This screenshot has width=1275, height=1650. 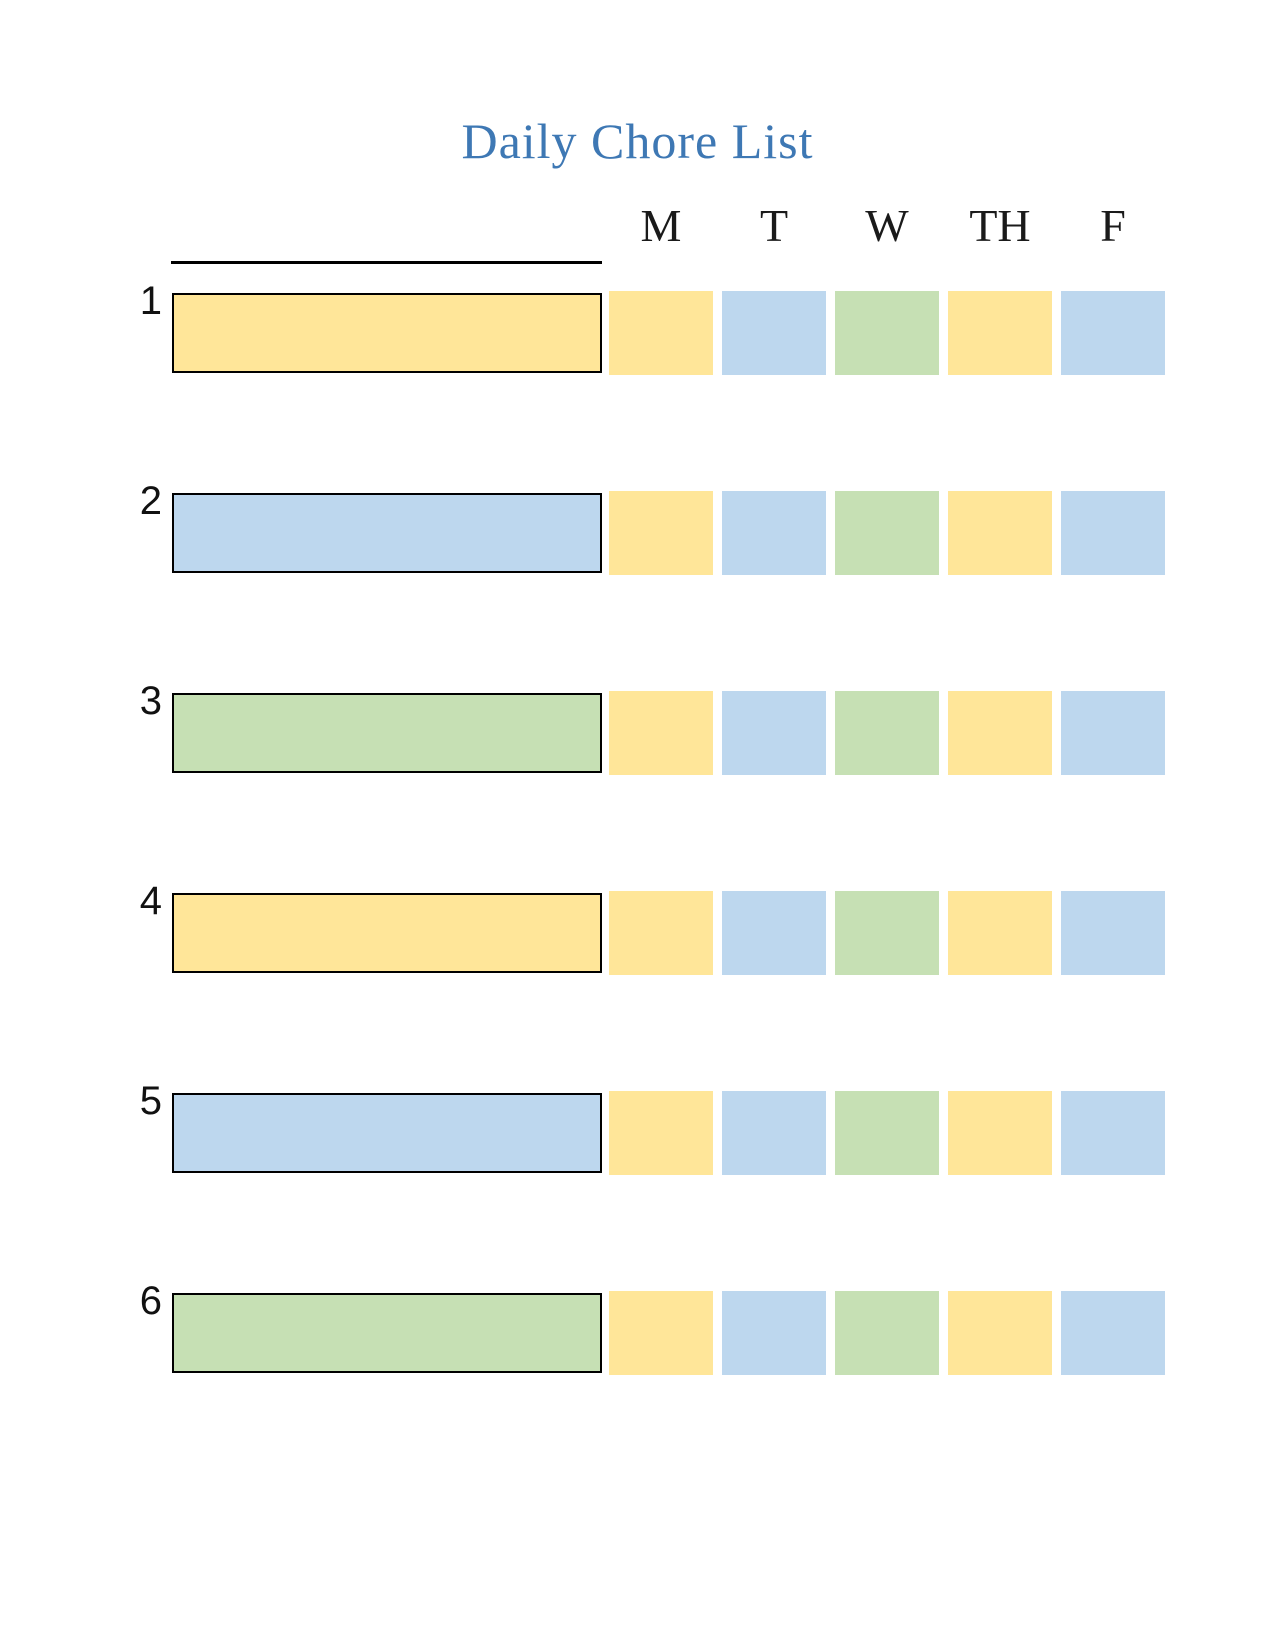 What do you see at coordinates (150, 301) in the screenshot?
I see `row-number-1: 1` at bounding box center [150, 301].